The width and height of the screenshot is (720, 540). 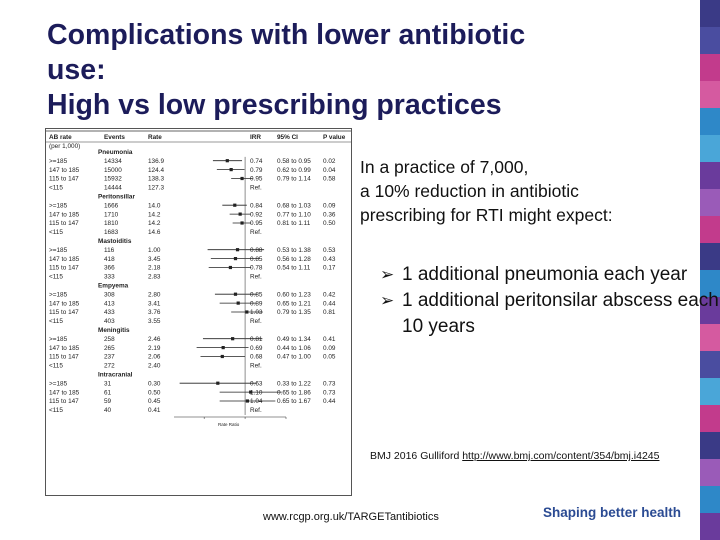 What do you see at coordinates (154, 312) in the screenshot?
I see `rate-cell: 3.76` at bounding box center [154, 312].